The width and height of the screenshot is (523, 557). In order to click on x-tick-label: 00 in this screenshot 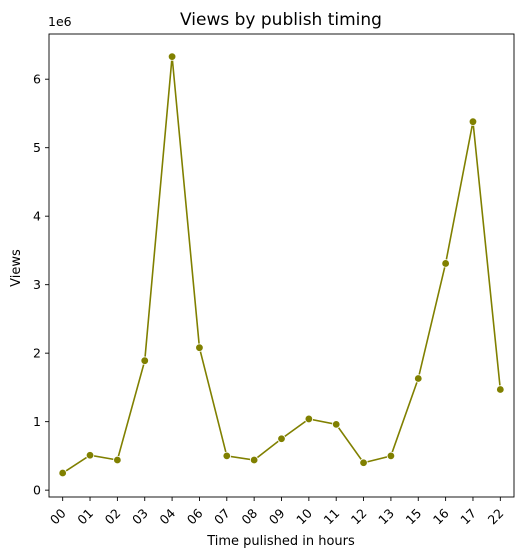, I will do `click(58, 516)`.